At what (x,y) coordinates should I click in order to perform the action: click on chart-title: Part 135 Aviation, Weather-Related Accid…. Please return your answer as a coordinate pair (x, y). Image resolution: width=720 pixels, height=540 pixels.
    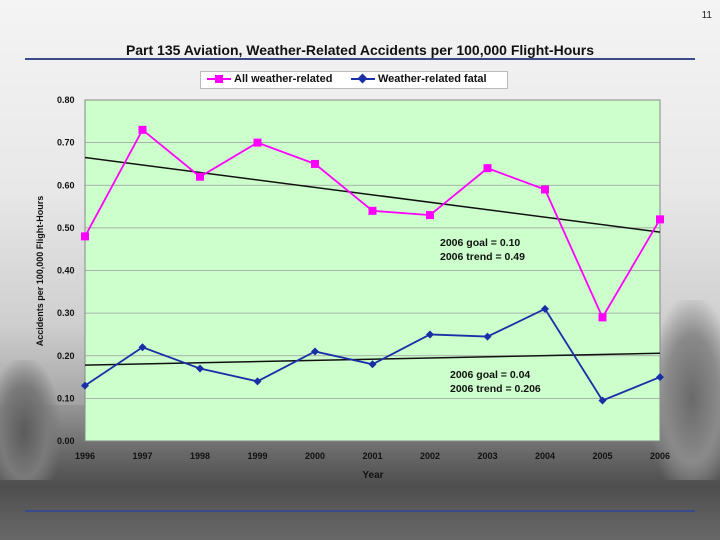
    Looking at the image, I should click on (360, 50).